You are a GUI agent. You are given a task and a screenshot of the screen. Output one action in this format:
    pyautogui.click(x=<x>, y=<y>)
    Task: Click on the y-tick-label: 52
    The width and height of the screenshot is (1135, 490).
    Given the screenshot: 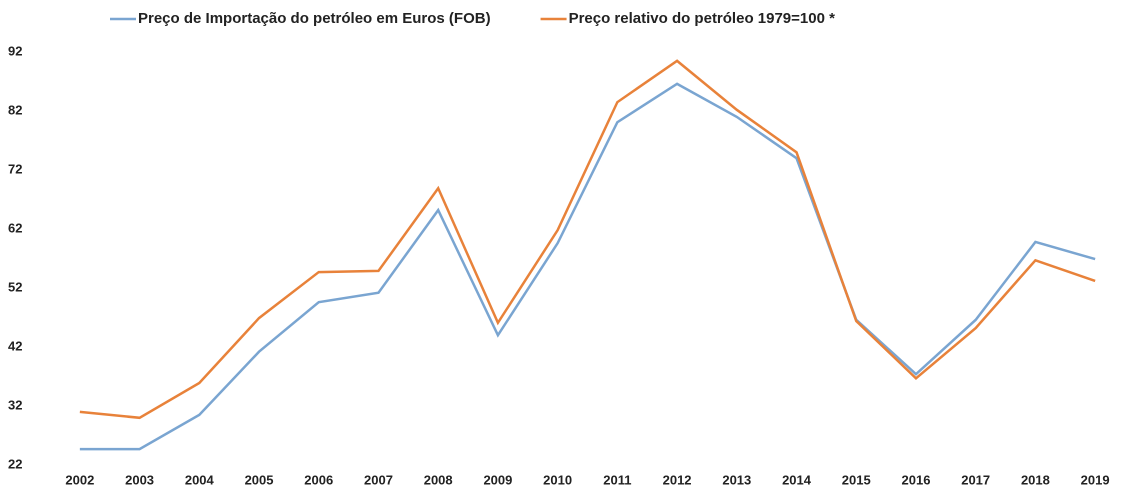 What is the action you would take?
    pyautogui.click(x=15, y=286)
    